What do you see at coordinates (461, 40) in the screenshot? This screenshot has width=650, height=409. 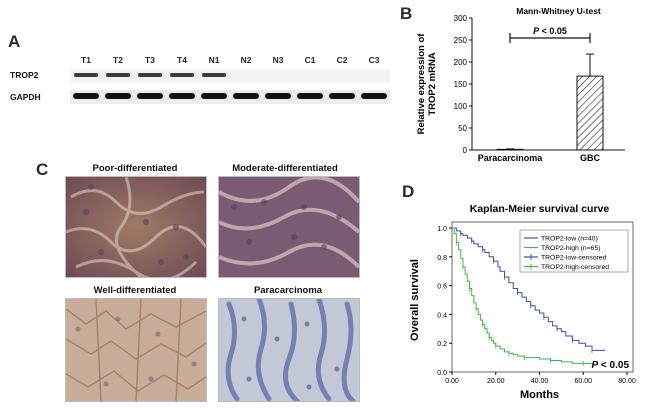 I see `chart-b-ytick-label: 250` at bounding box center [461, 40].